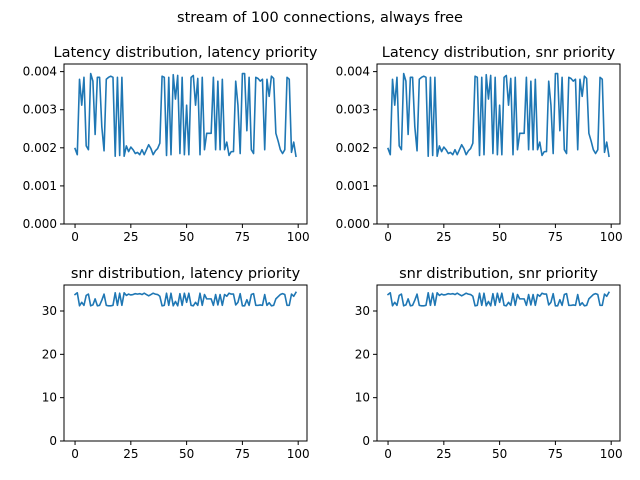 This screenshot has width=640, height=480. Describe the element at coordinates (186, 53) in the screenshot. I see `subplot-title: Latency distribution, latency priority` at that location.